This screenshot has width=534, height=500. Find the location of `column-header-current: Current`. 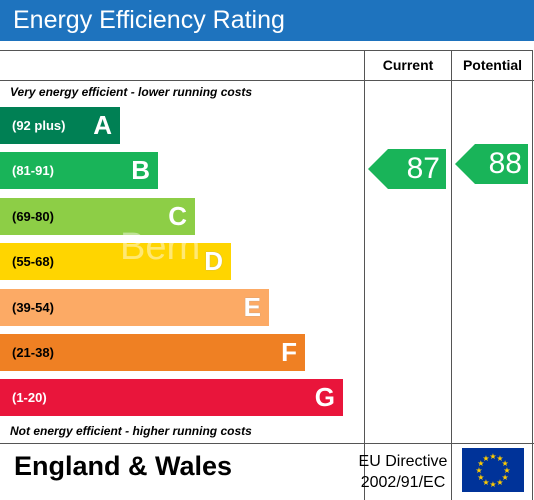

column-header-current: Current is located at coordinates (408, 65).